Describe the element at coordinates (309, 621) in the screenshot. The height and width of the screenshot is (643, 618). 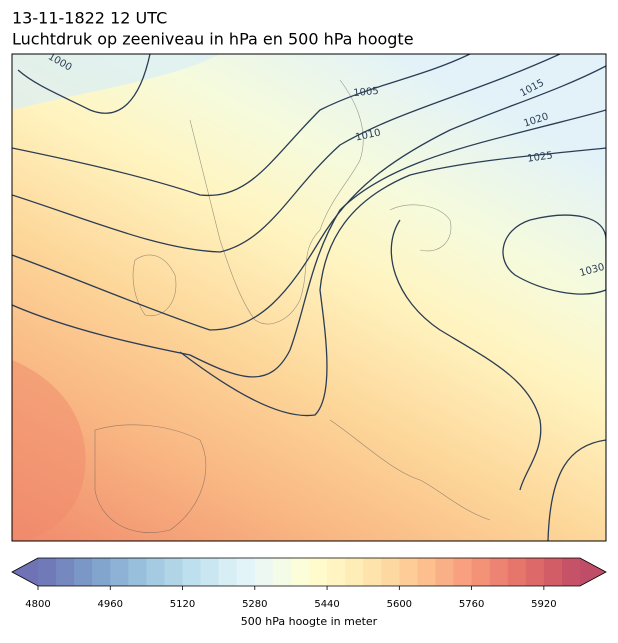
I see `colorbar-label: 500 hPa hoogte in meter` at that location.